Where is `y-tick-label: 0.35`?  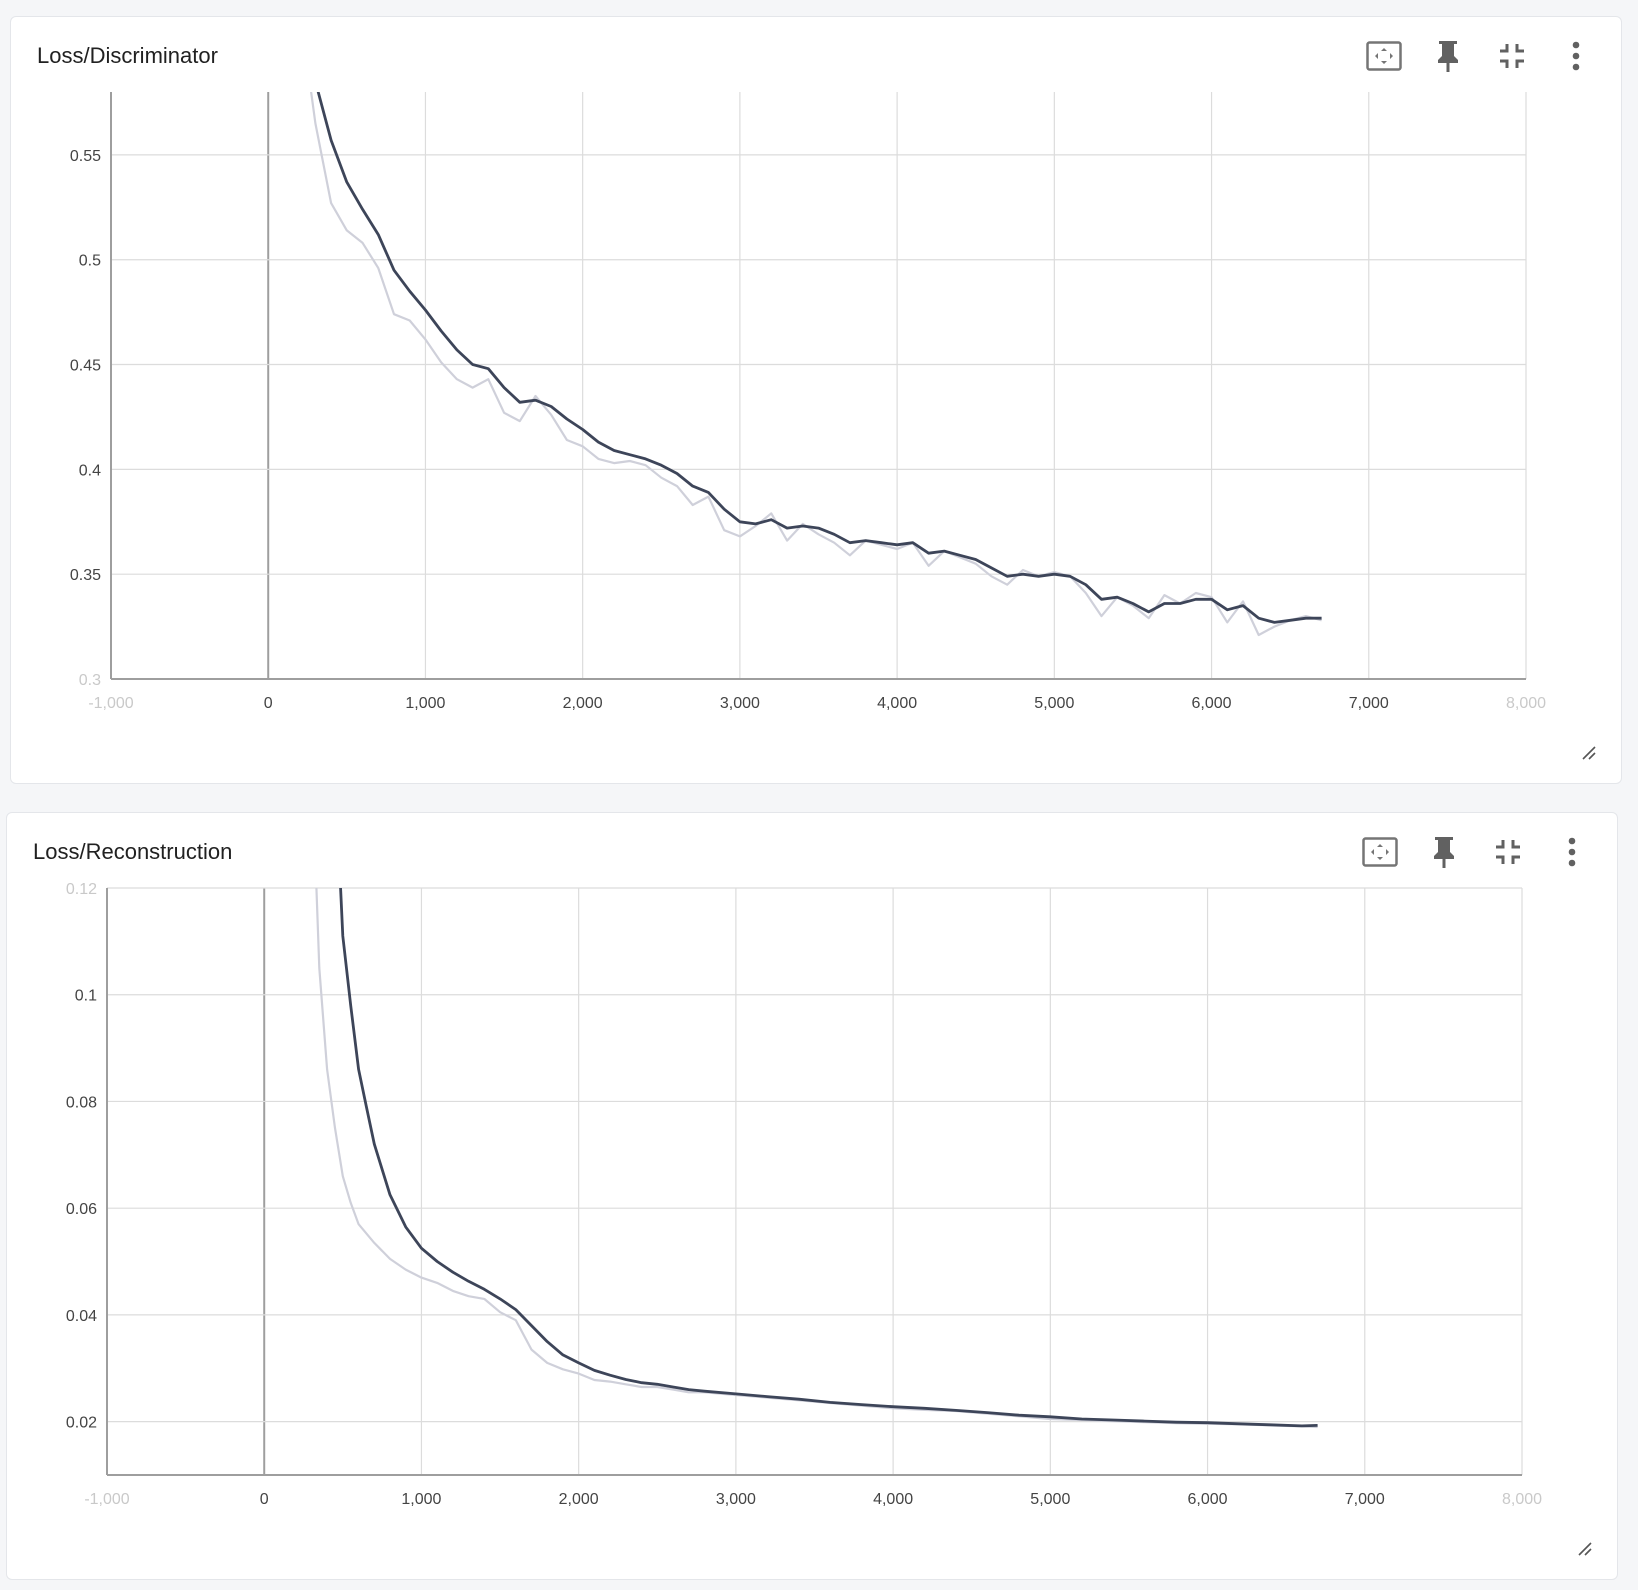 y-tick-label: 0.35 is located at coordinates (85, 575).